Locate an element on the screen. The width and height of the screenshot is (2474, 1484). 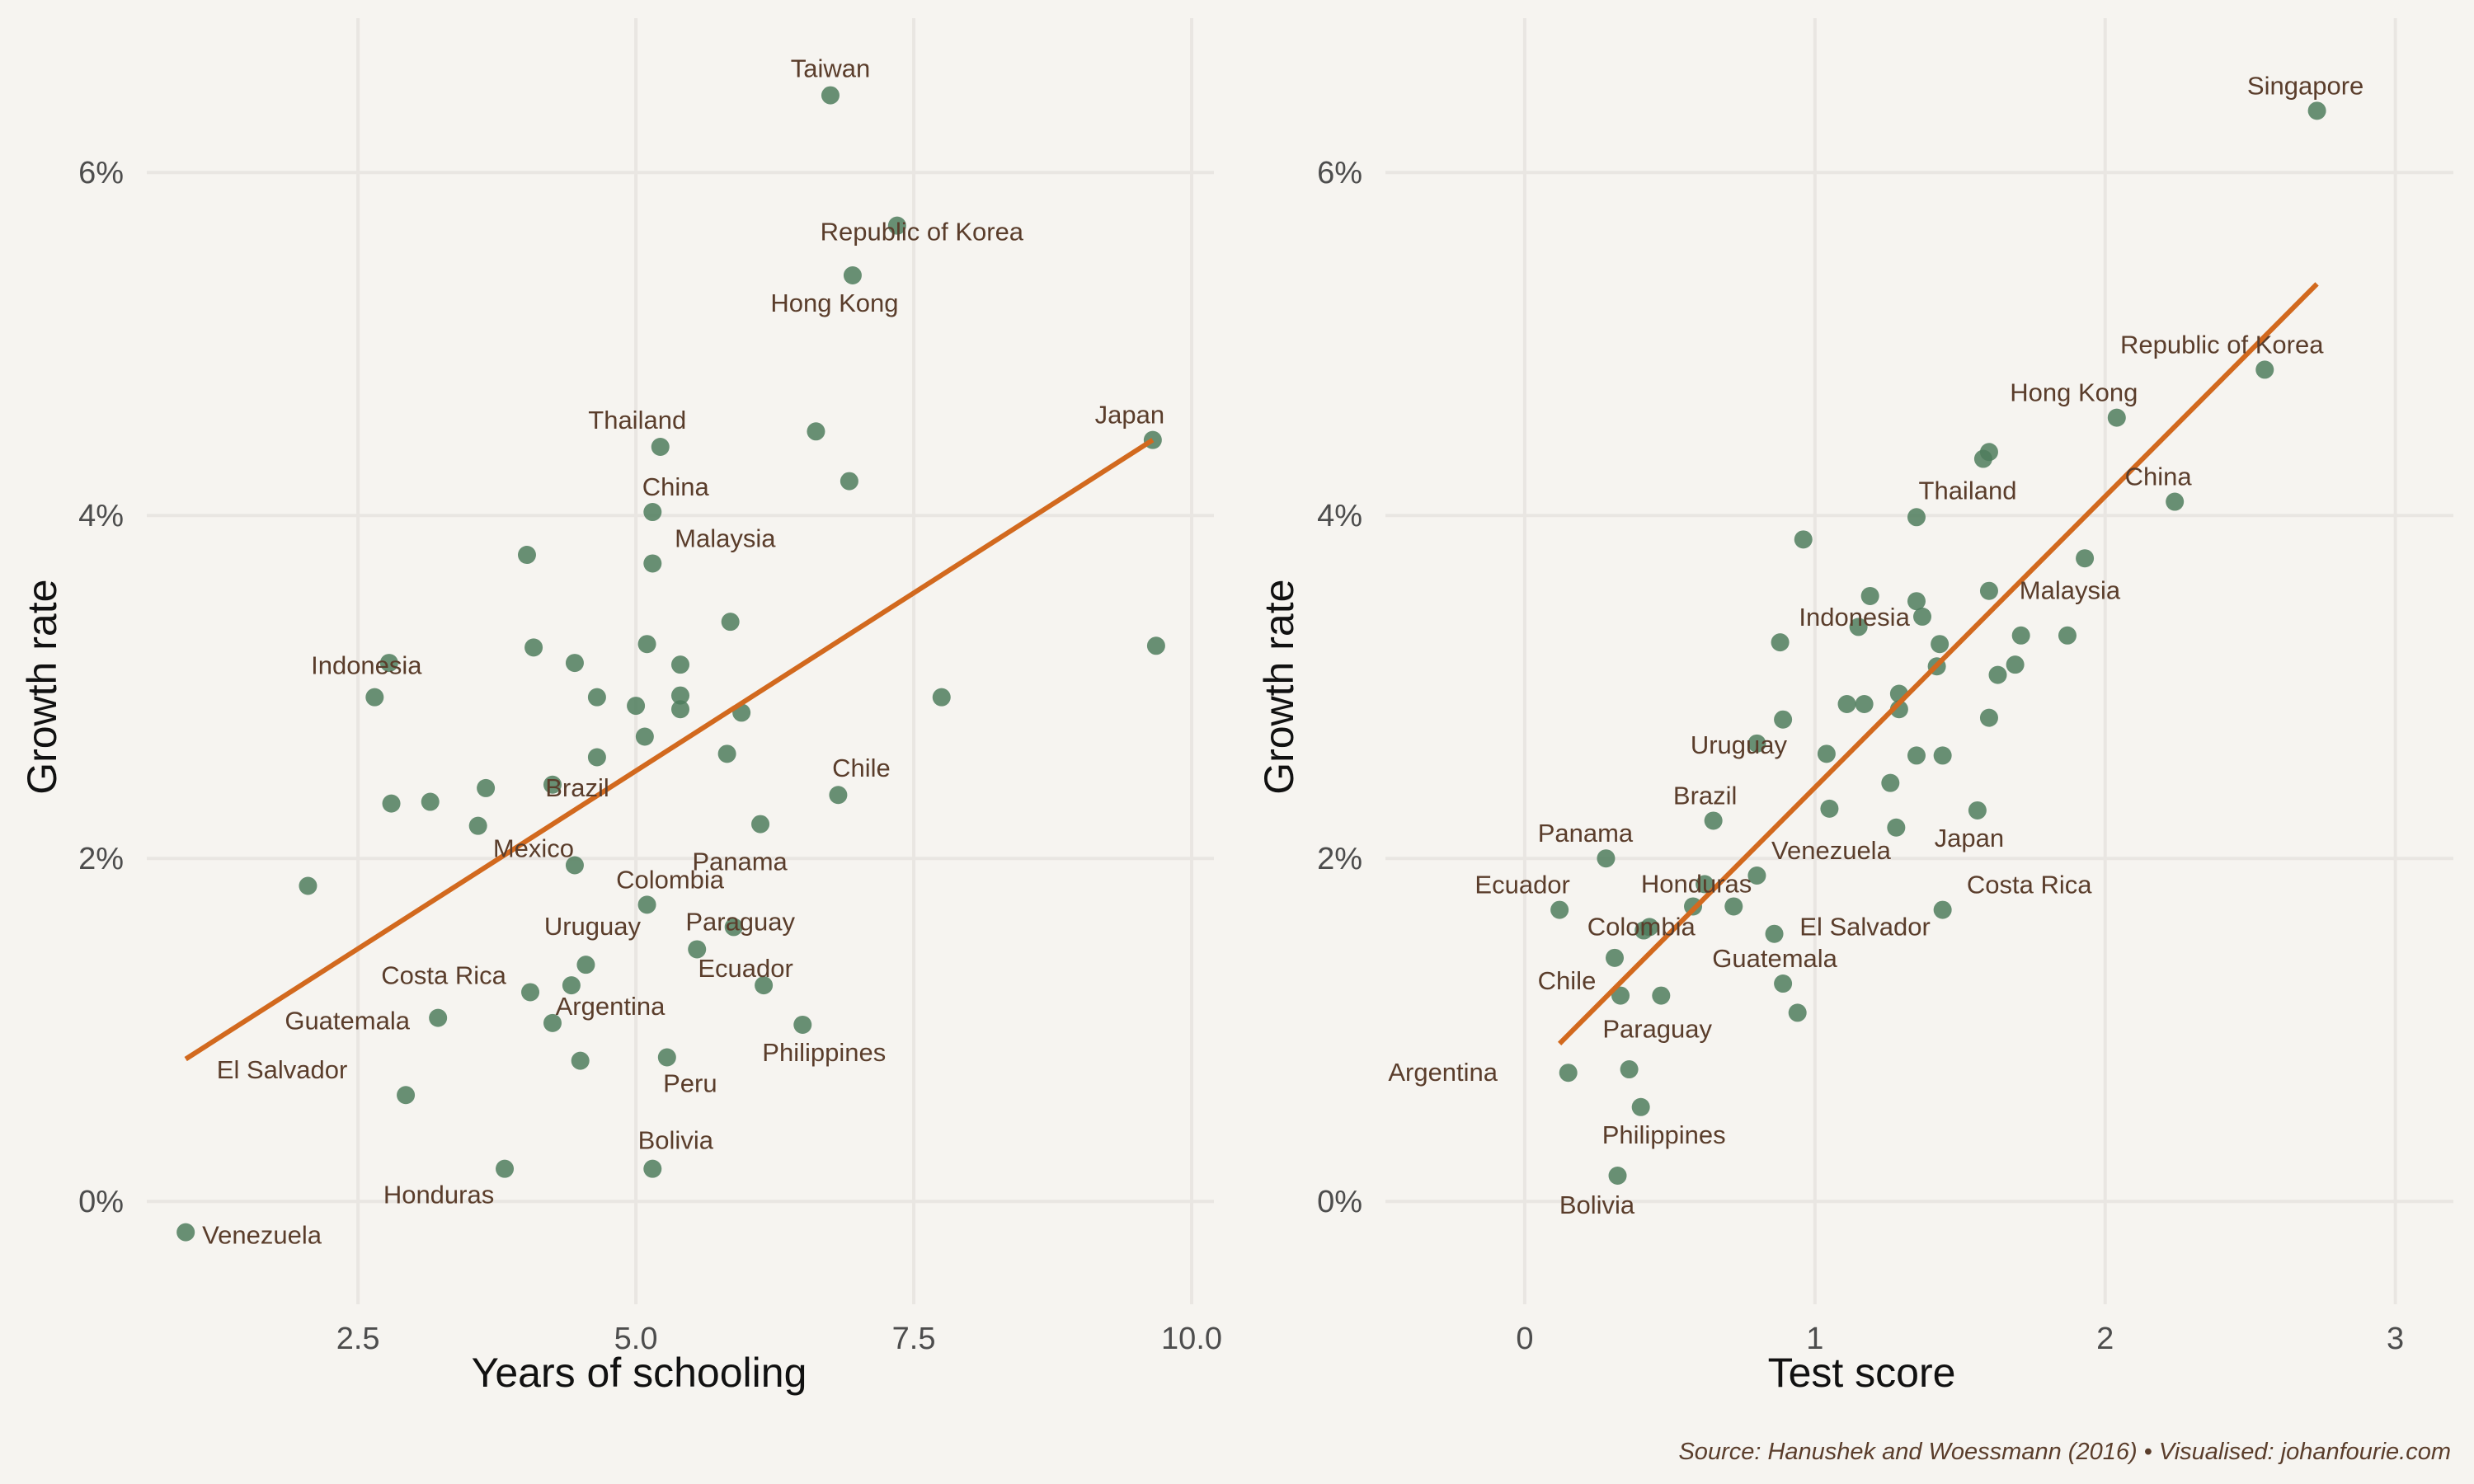
x-tick-label: 10.0 is located at coordinates (1191, 1339).